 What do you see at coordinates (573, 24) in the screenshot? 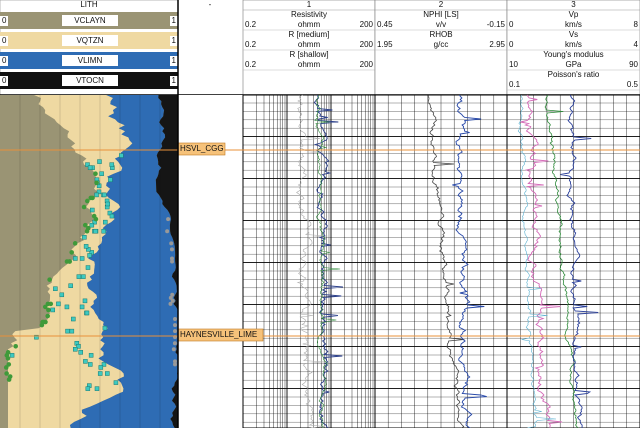
I see `curve-unit: km/s` at bounding box center [573, 24].